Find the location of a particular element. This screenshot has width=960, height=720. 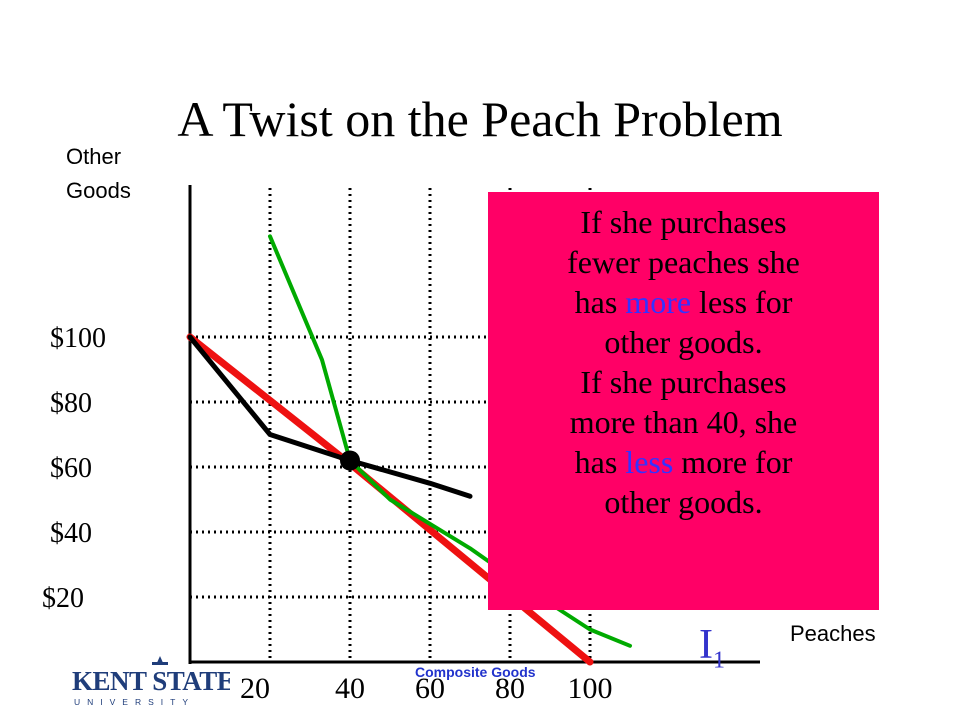

callout-text: more than 40, she is located at coordinates (683, 422).